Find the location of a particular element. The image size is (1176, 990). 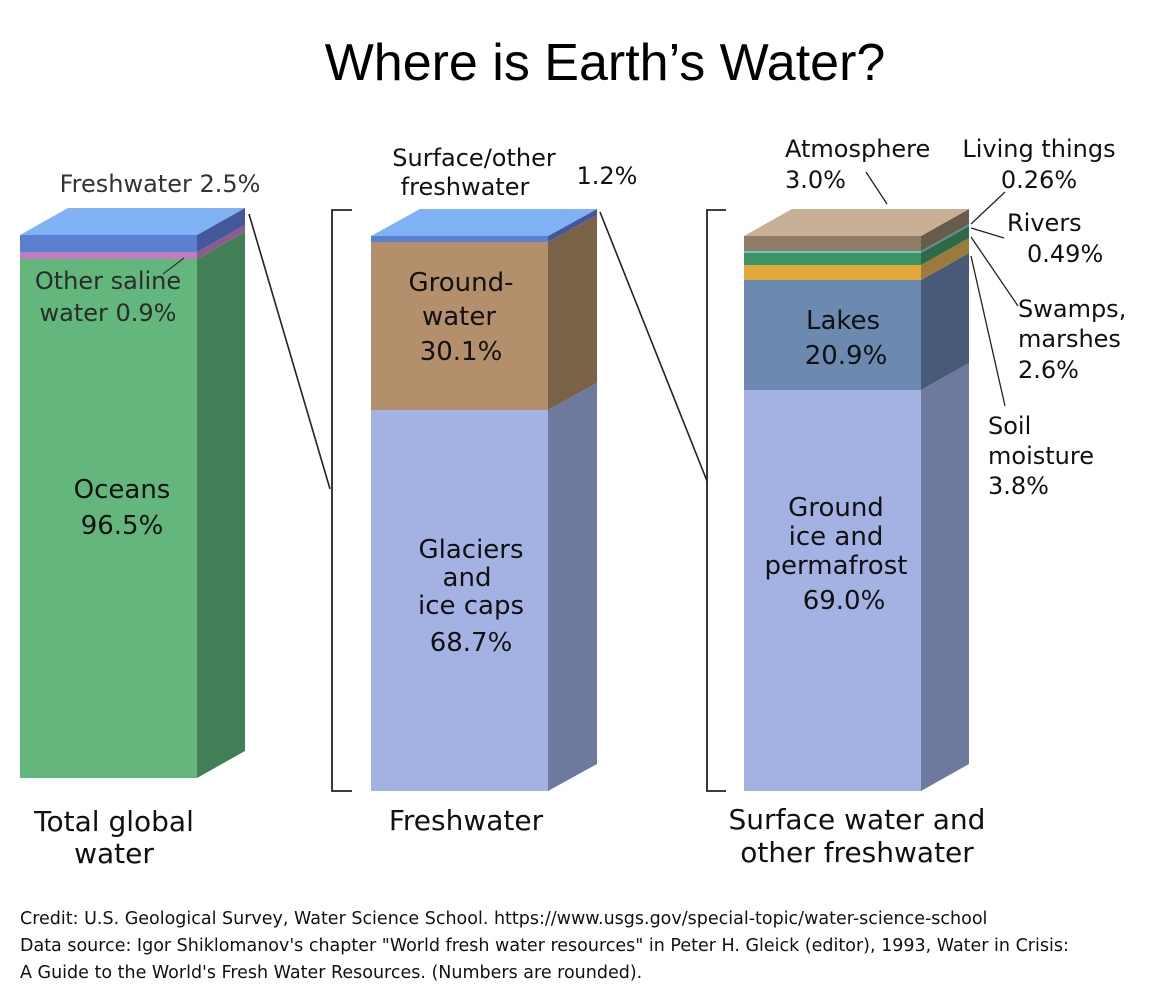

segment-freshwater is located at coordinates (108, 243).